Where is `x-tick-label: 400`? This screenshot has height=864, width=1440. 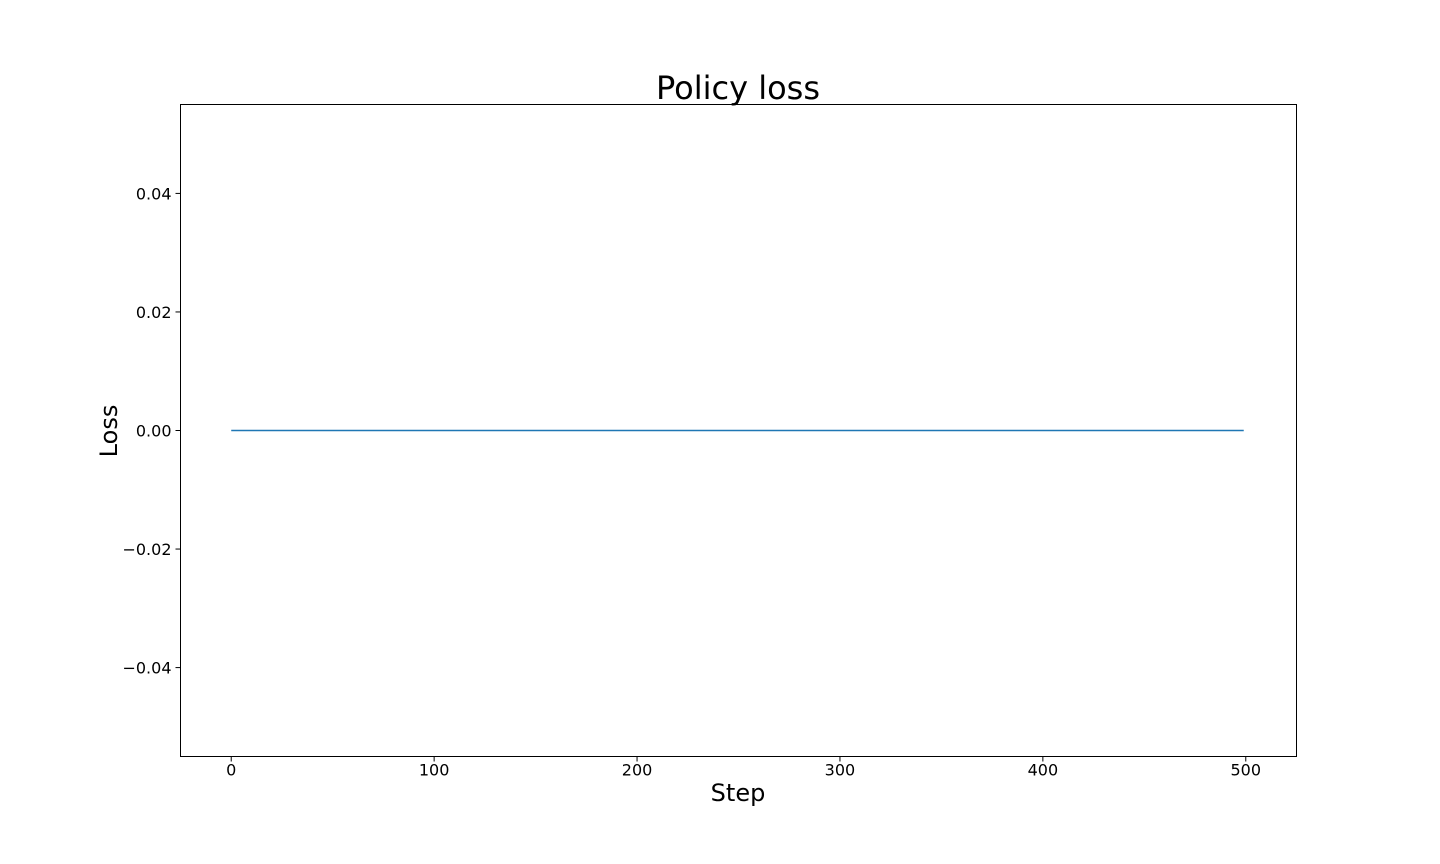
x-tick-label: 400 is located at coordinates (1043, 770).